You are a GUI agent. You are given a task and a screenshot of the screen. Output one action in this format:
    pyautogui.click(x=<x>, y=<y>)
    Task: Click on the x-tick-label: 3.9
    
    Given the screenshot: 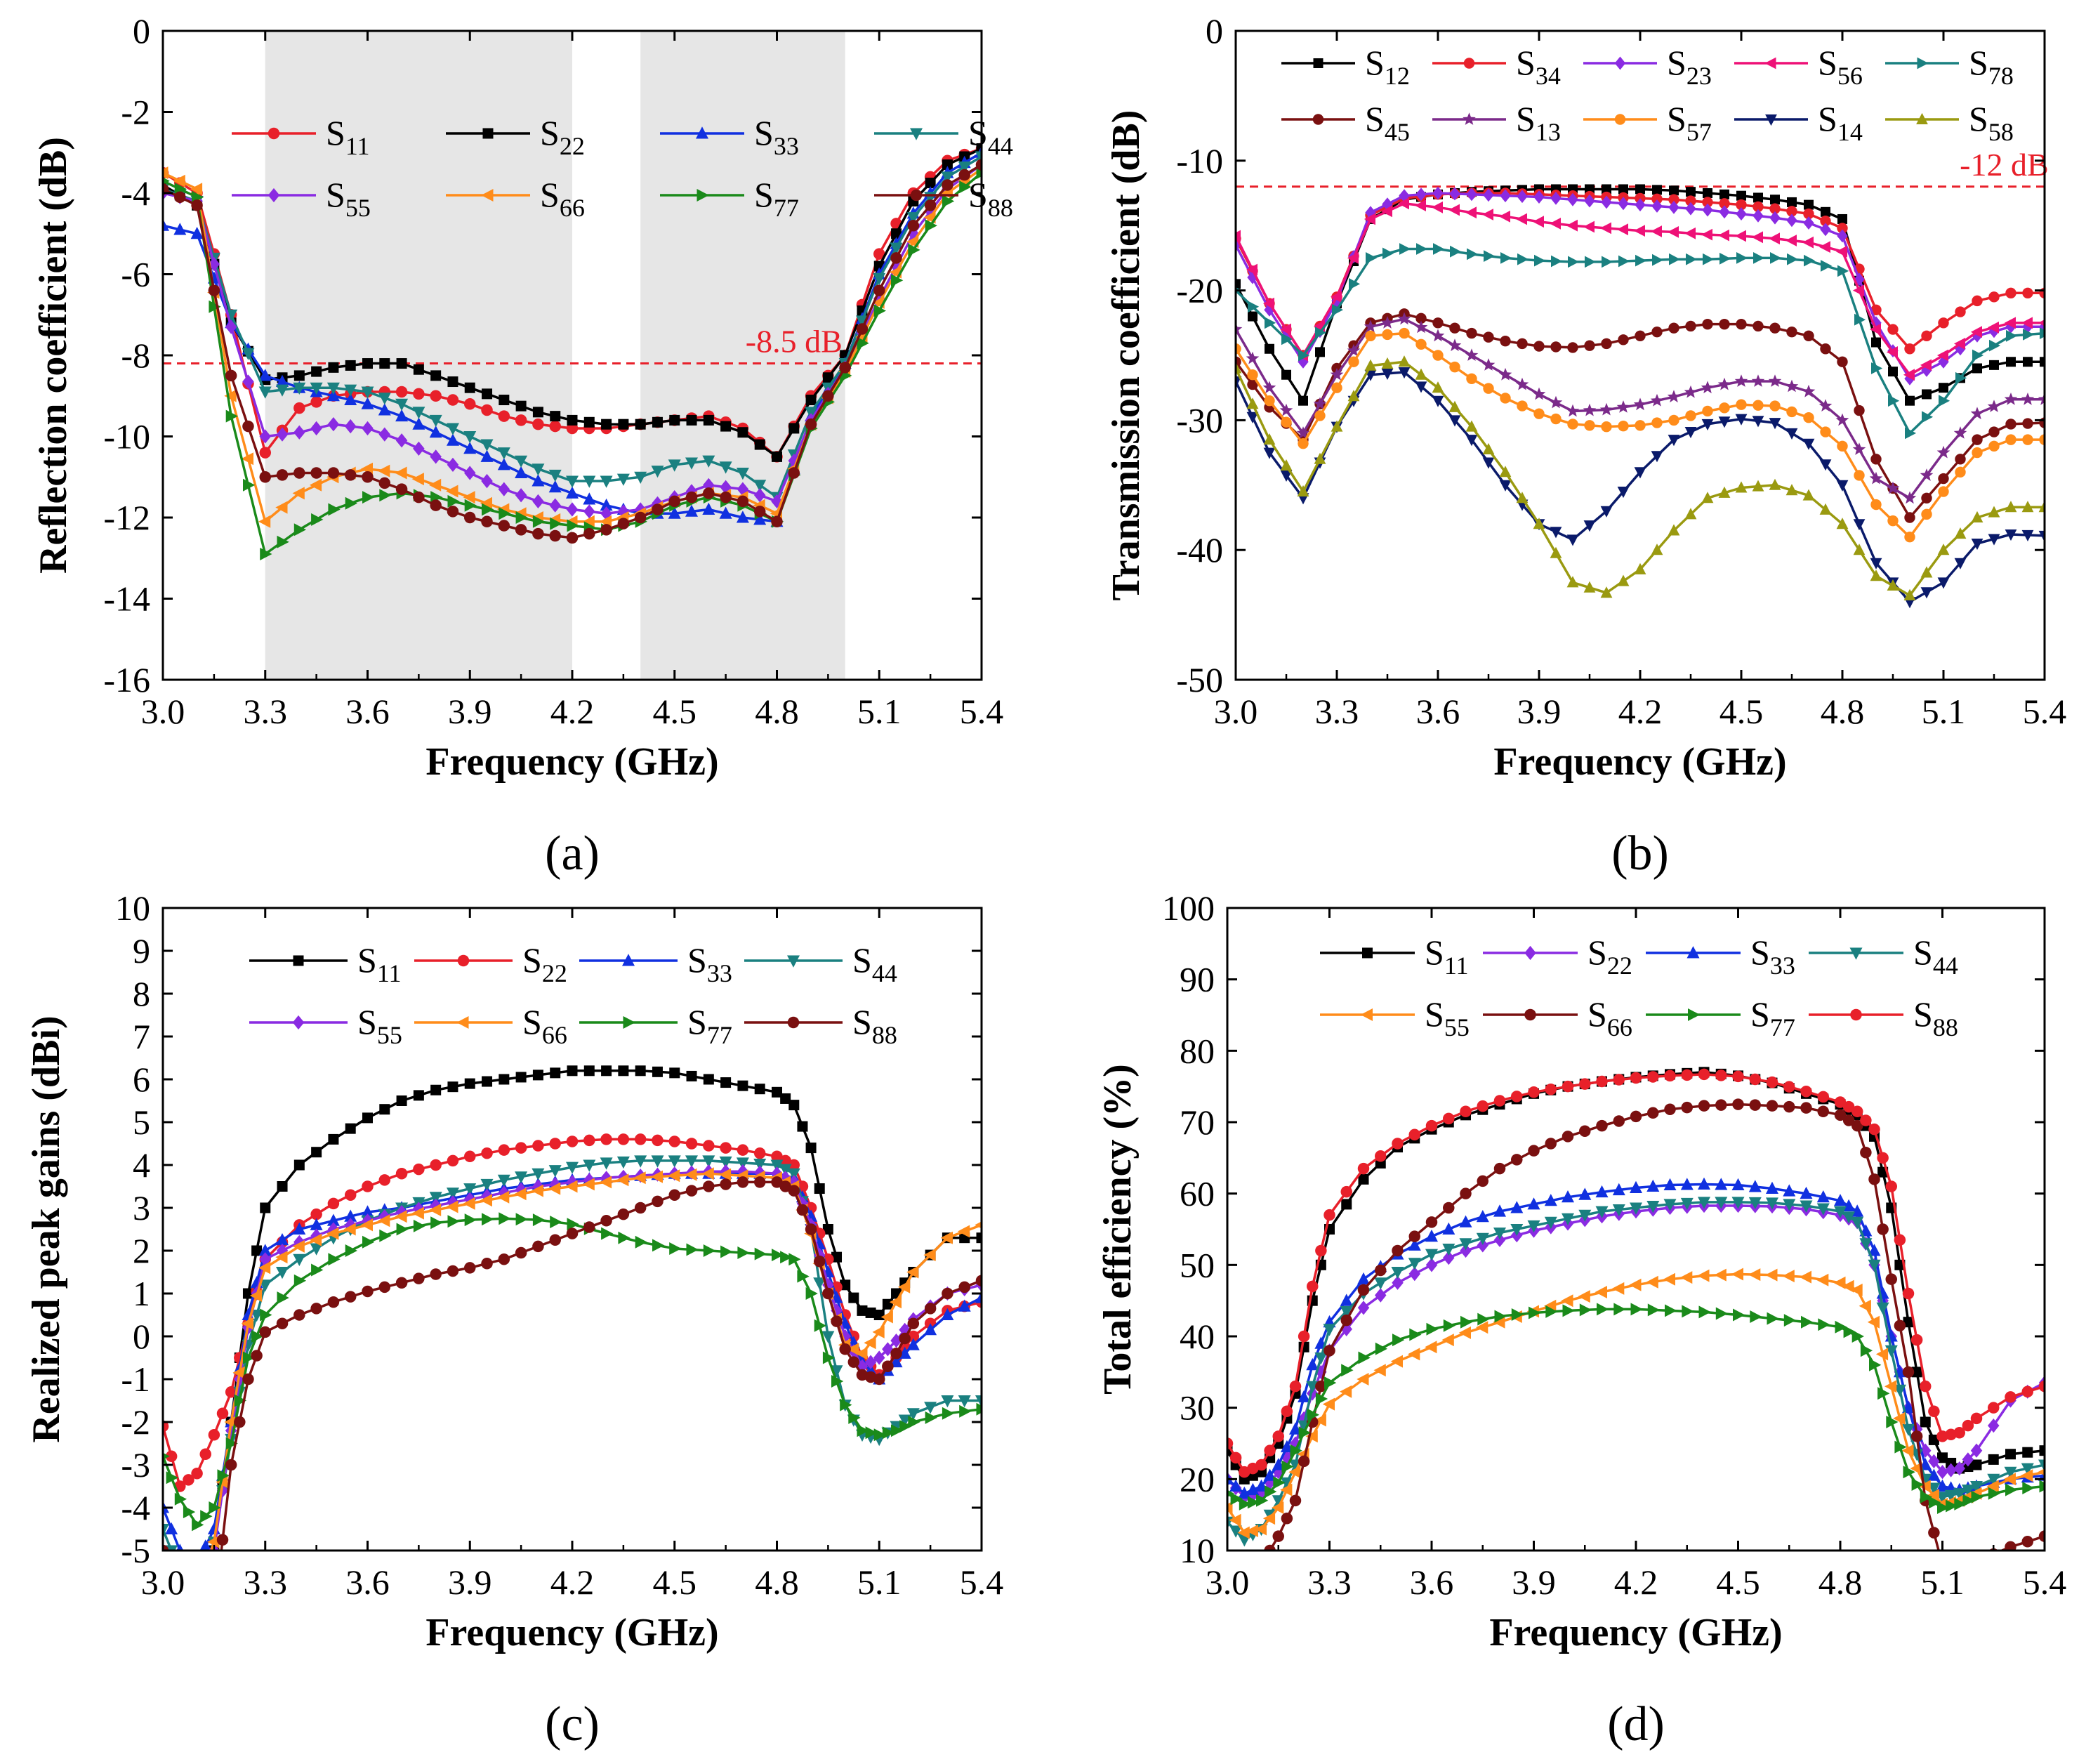 What is the action you would take?
    pyautogui.click(x=470, y=1582)
    